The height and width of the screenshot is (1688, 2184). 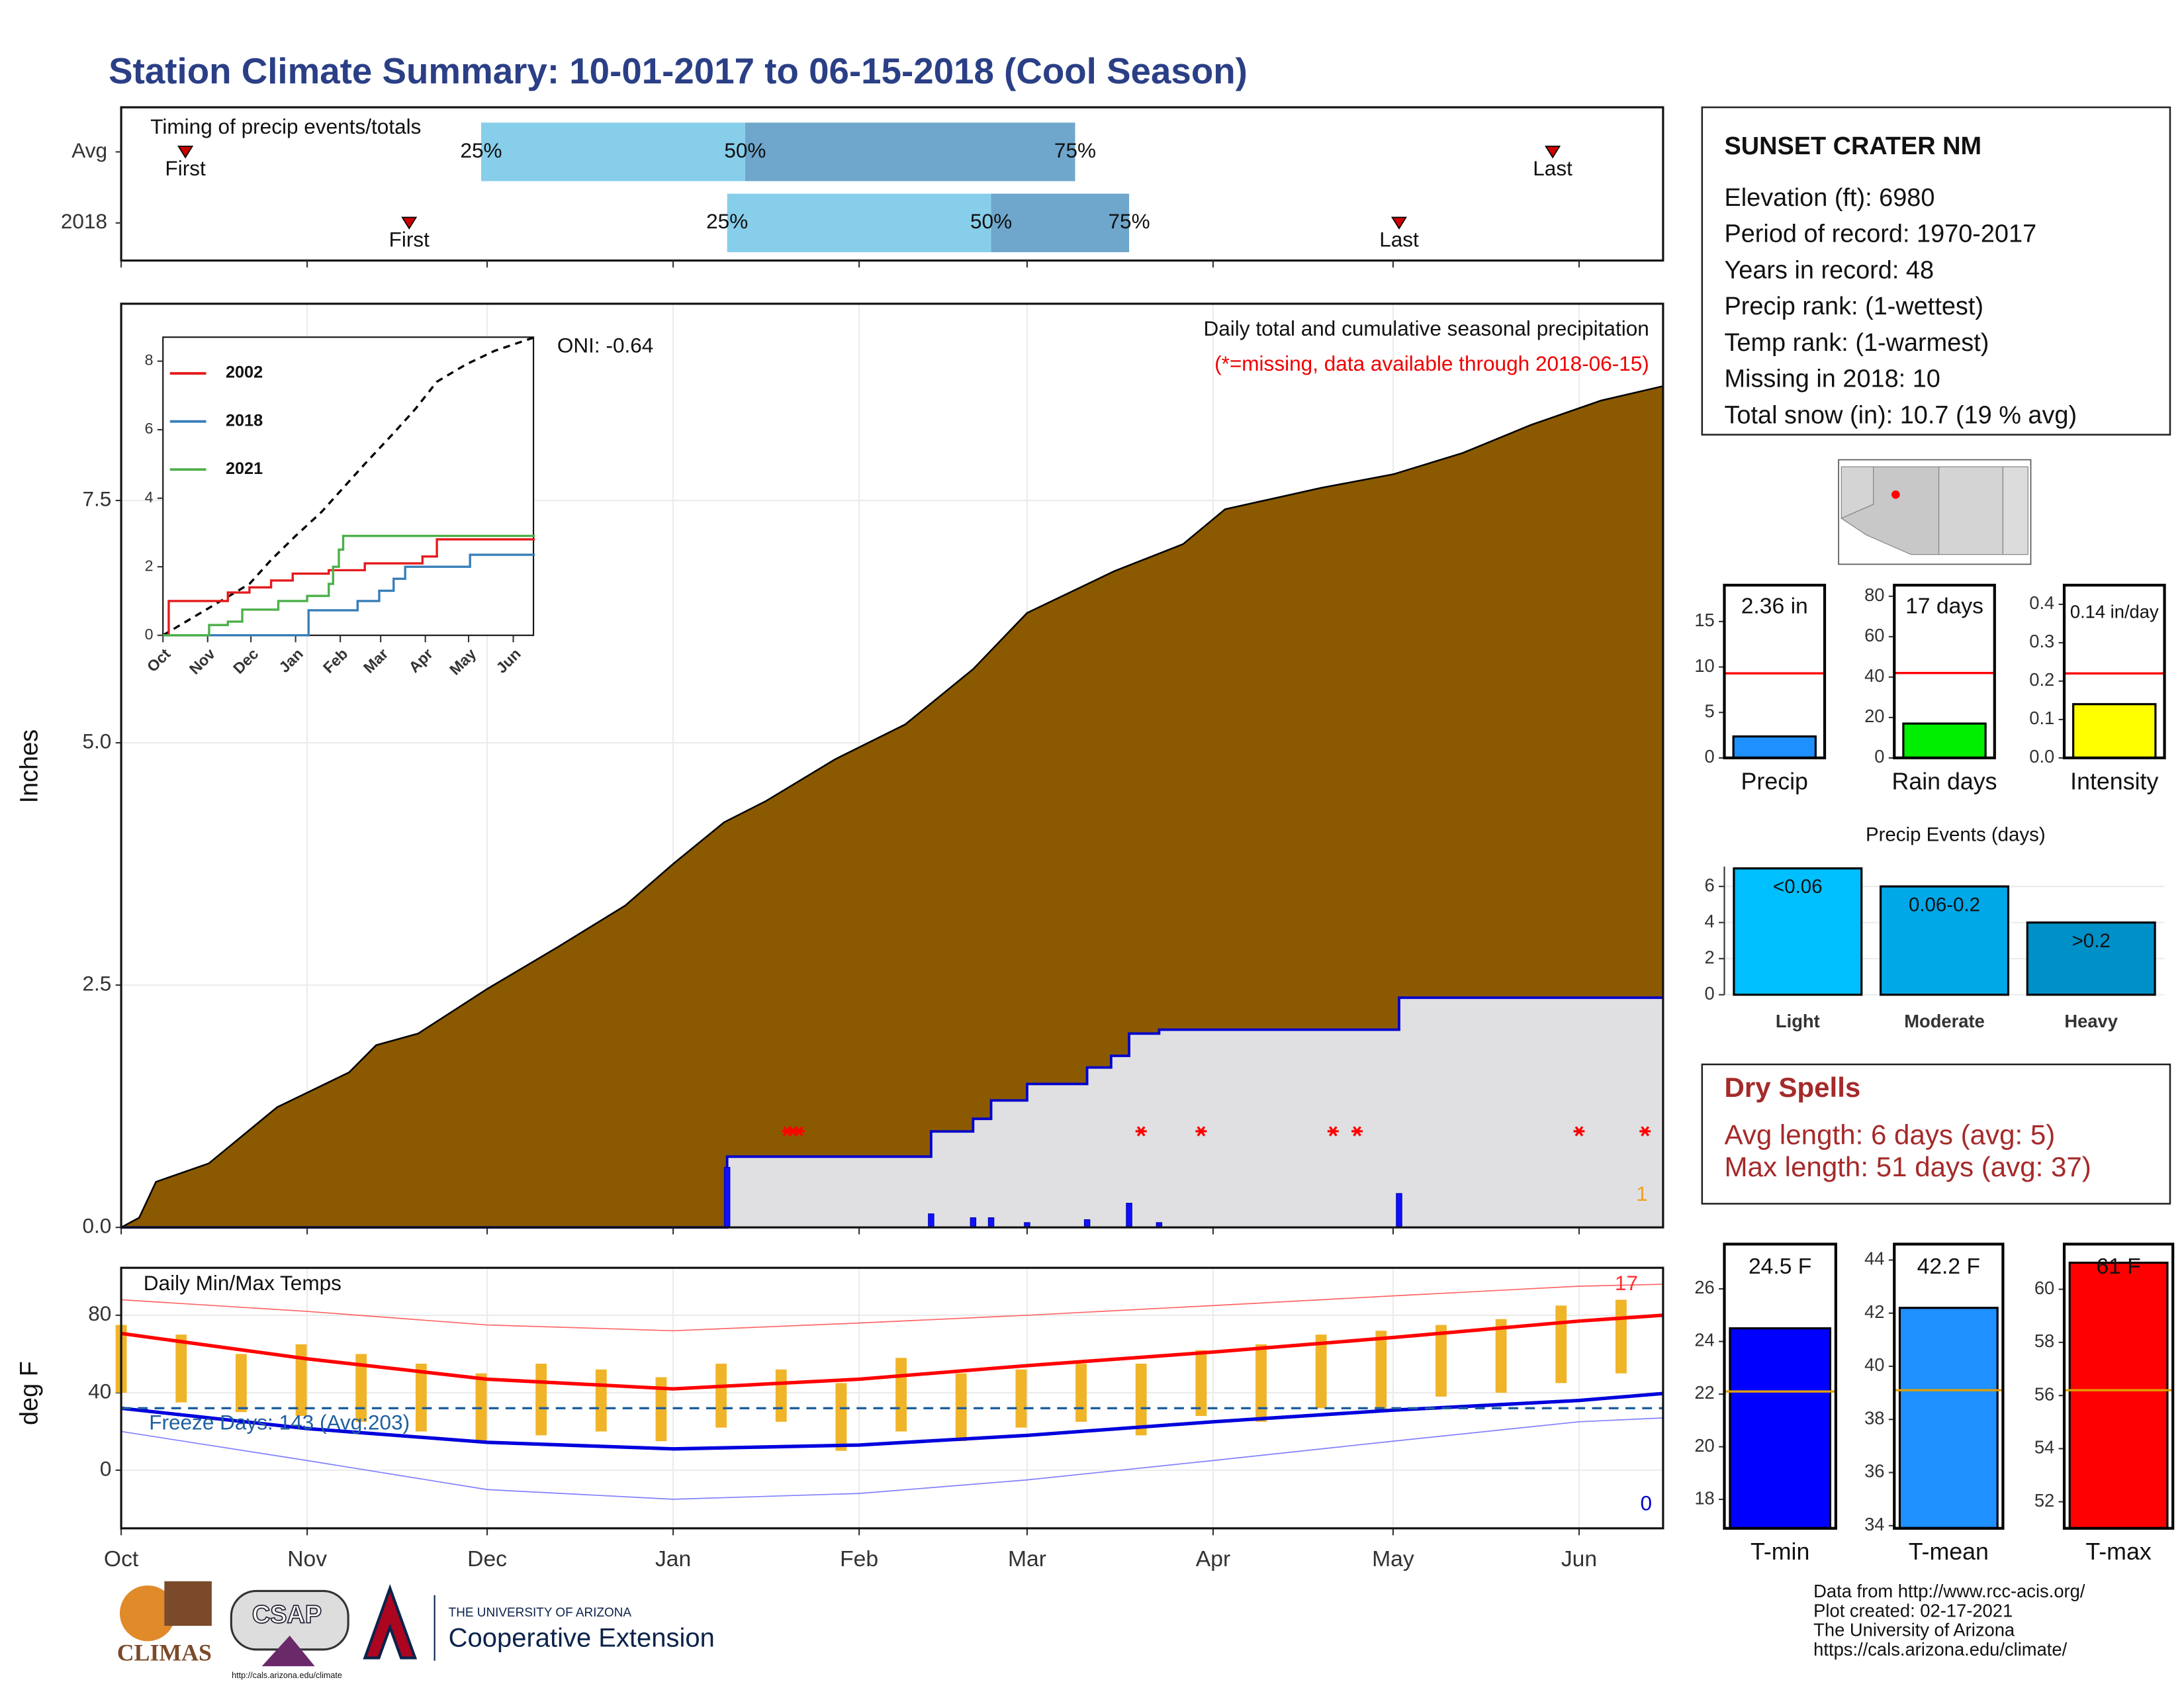 I want to click on y-tick-label: 2, so click(x=149, y=565).